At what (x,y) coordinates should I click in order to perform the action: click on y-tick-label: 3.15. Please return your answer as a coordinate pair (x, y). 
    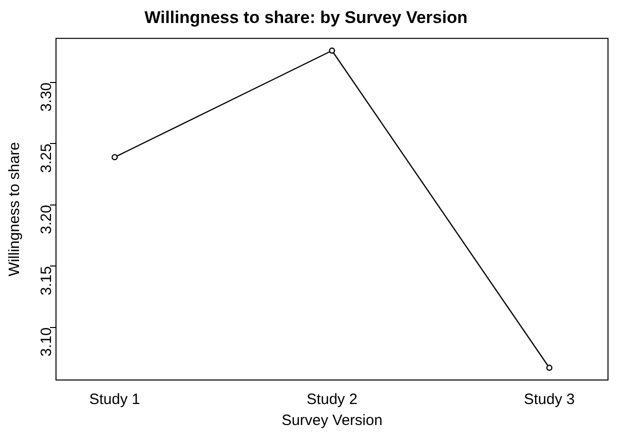
    Looking at the image, I should click on (47, 281).